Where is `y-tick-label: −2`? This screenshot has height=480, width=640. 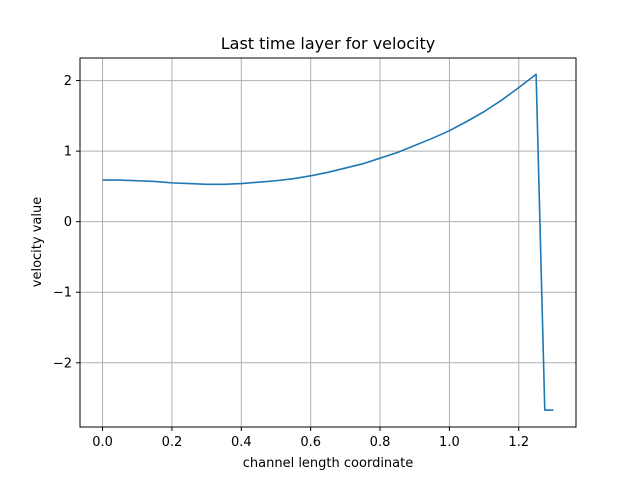 y-tick-label: −2 is located at coordinates (62, 363).